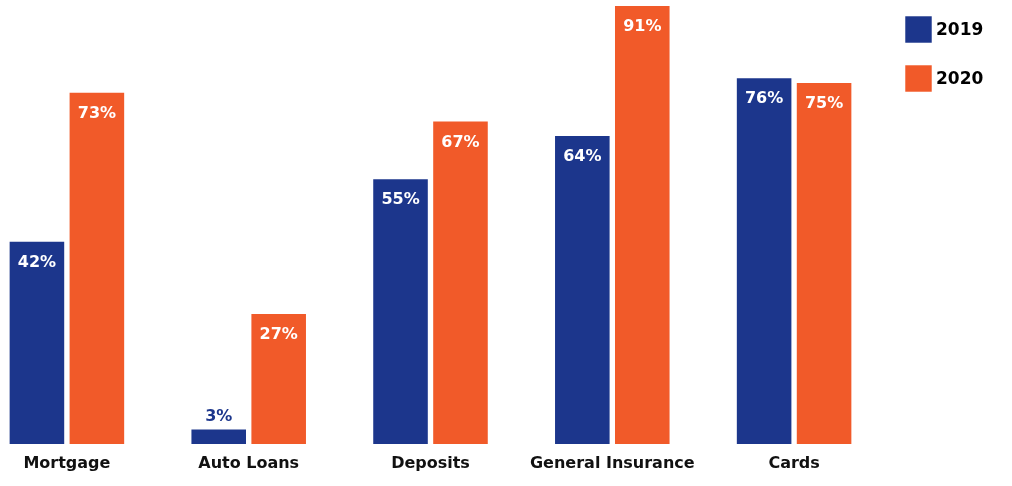 The image size is (1012, 486). What do you see at coordinates (430, 462) in the screenshot?
I see `x-tick-label: Deposits` at bounding box center [430, 462].